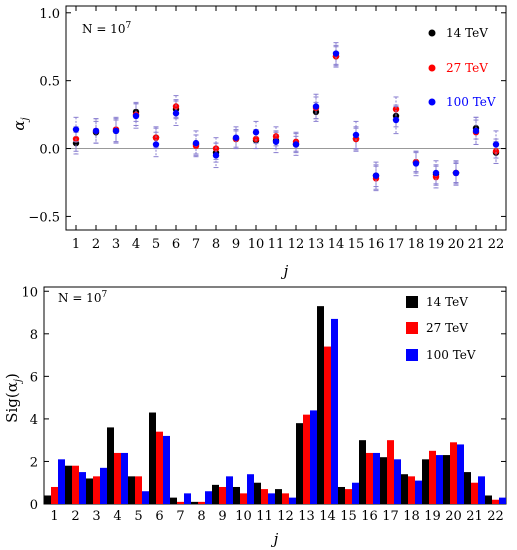  I want to click on top-legend-marker-100tev, so click(432, 102).